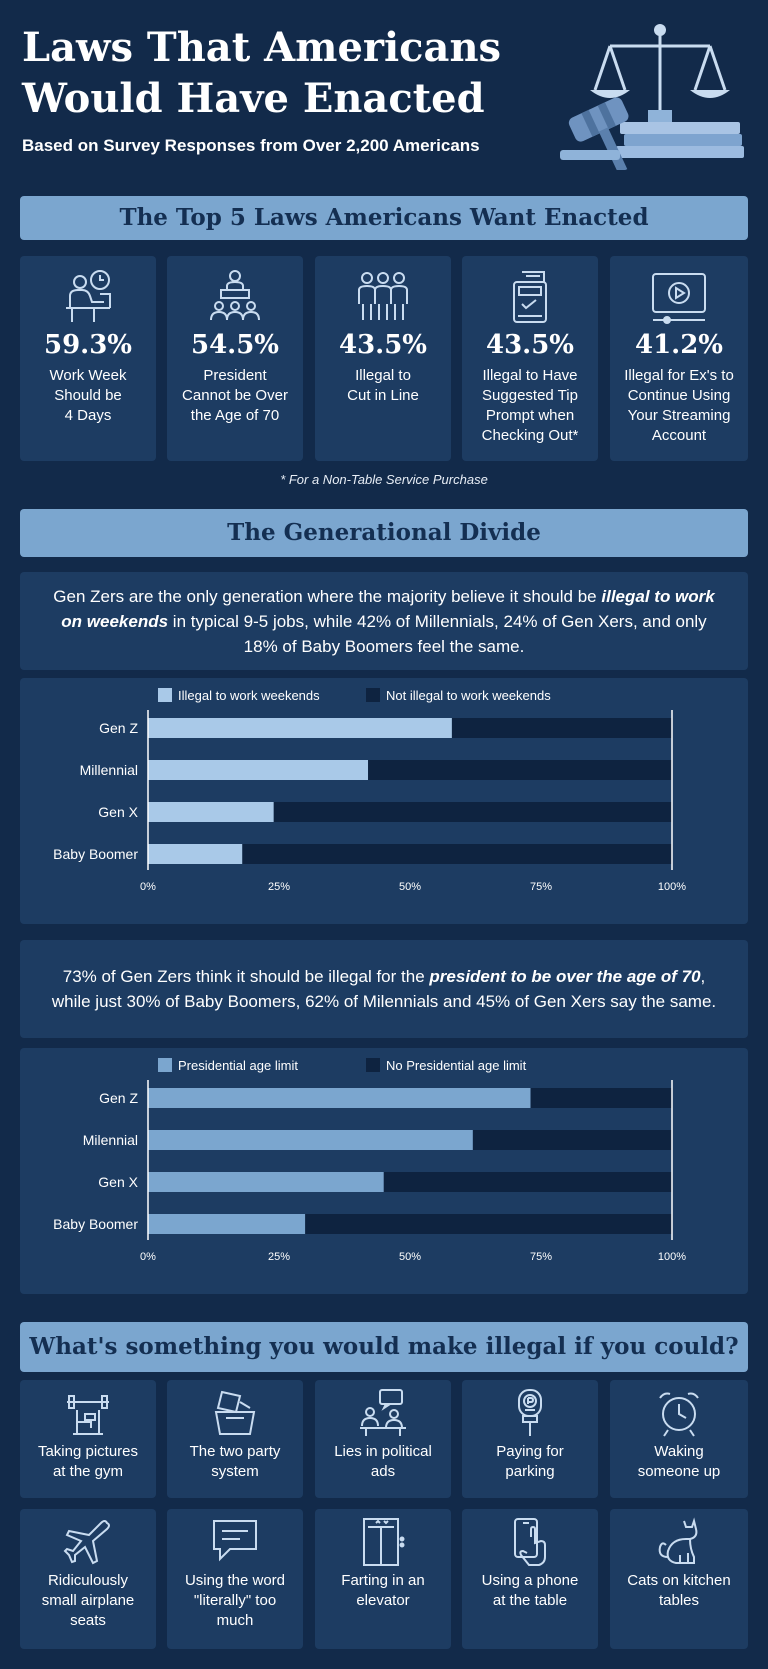  What do you see at coordinates (235, 1541) in the screenshot?
I see `speech-bubble-icon` at bounding box center [235, 1541].